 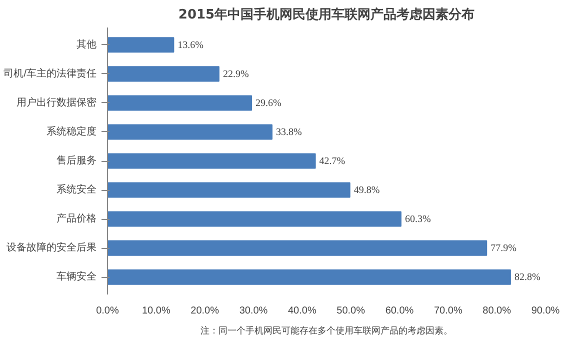 I want to click on x-tick-label: 30.0%, so click(x=253, y=311).